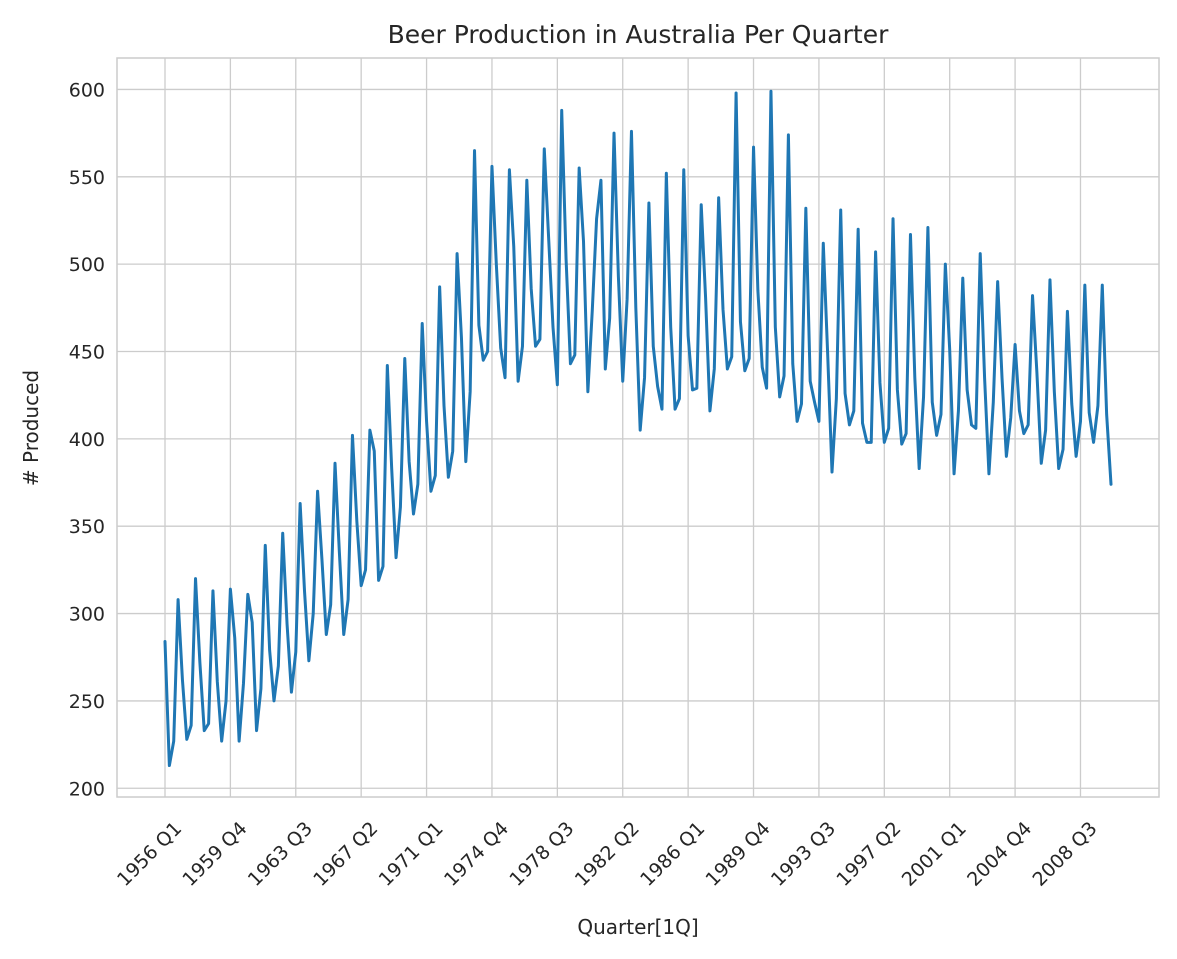  What do you see at coordinates (934, 854) in the screenshot?
I see `x-tick-label: 2001 Q1` at bounding box center [934, 854].